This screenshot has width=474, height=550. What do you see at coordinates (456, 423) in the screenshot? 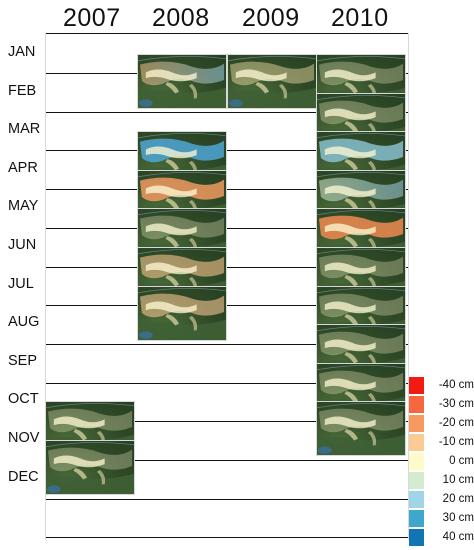
I see `legend-label: -20 cm` at bounding box center [456, 423].